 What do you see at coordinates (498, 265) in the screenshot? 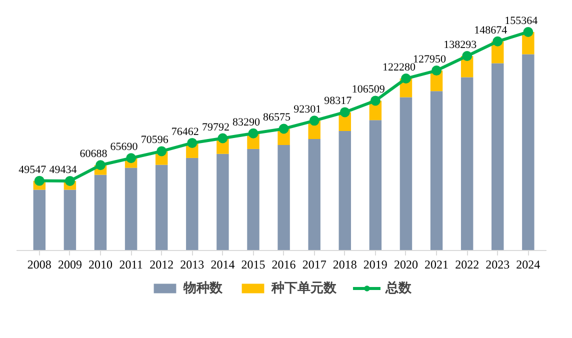
I see `x-tick-label: 2023` at bounding box center [498, 265].